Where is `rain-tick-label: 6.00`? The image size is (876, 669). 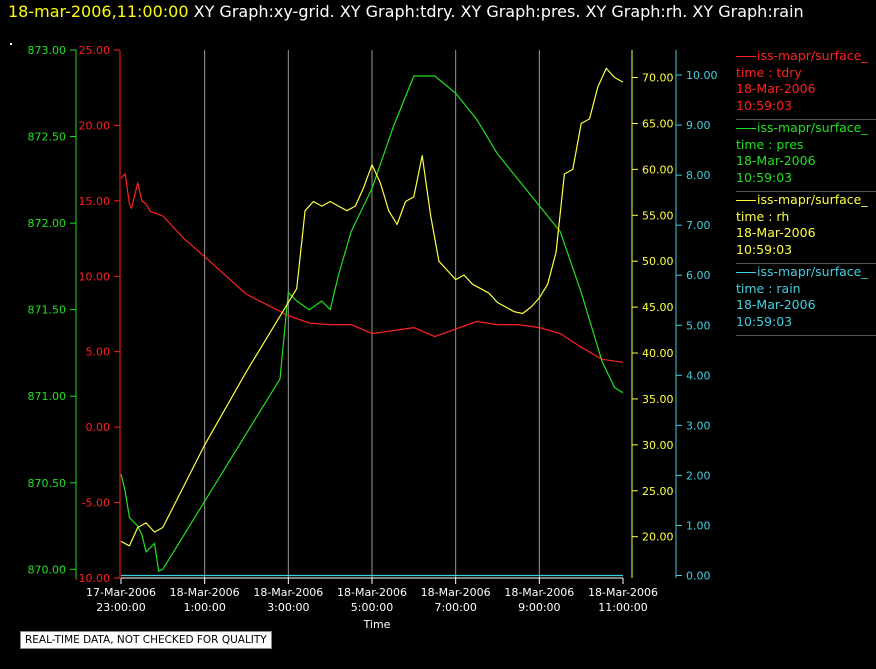
rain-tick-label: 6.00 is located at coordinates (698, 275).